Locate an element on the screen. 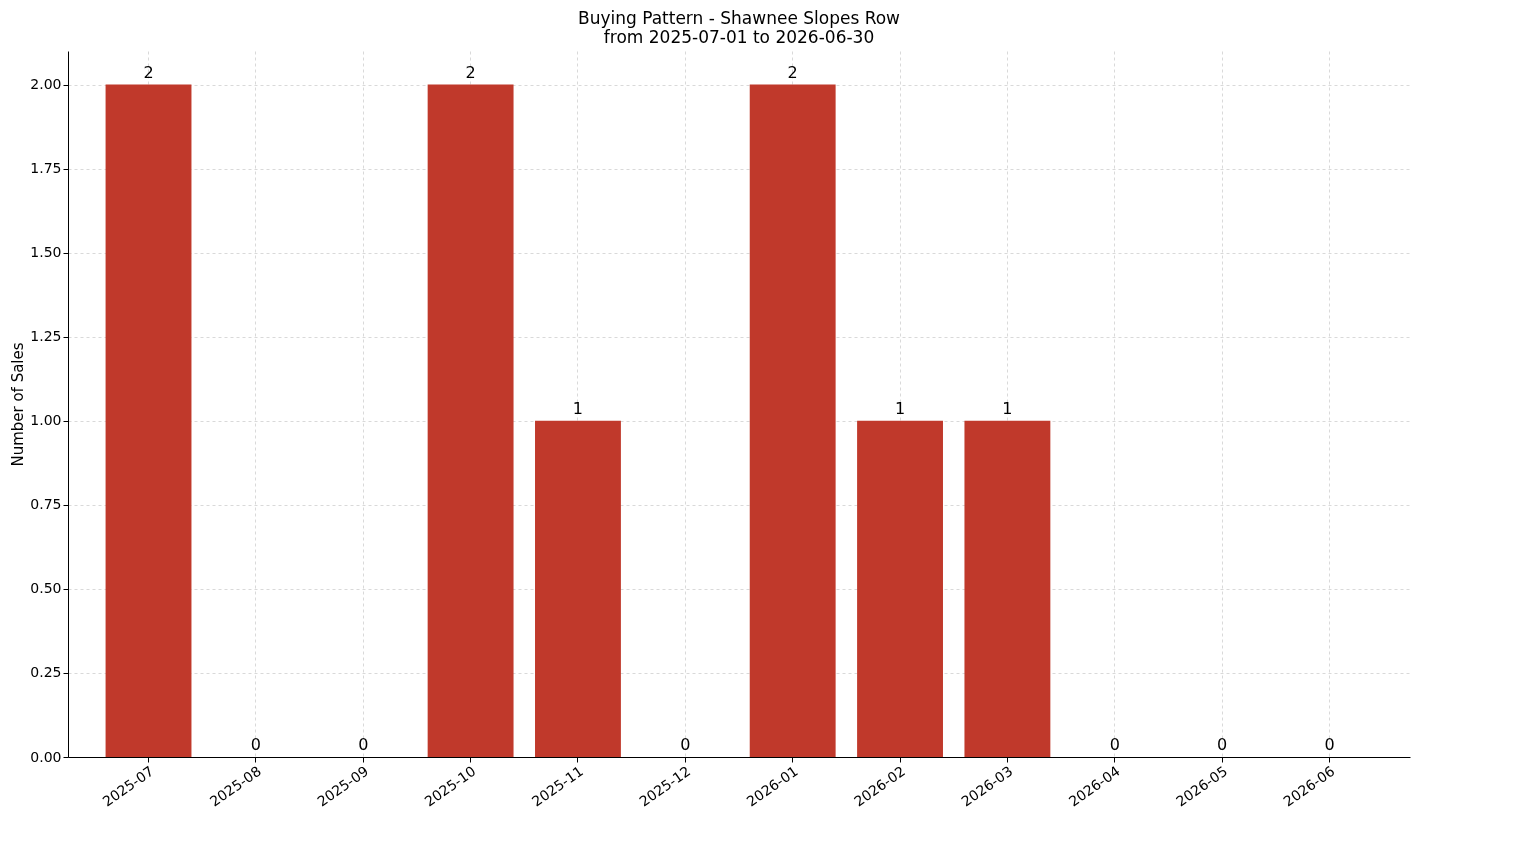 Image resolution: width=1514 pixels, height=863 pixels. y-tick-label: 2.00 is located at coordinates (46, 84).